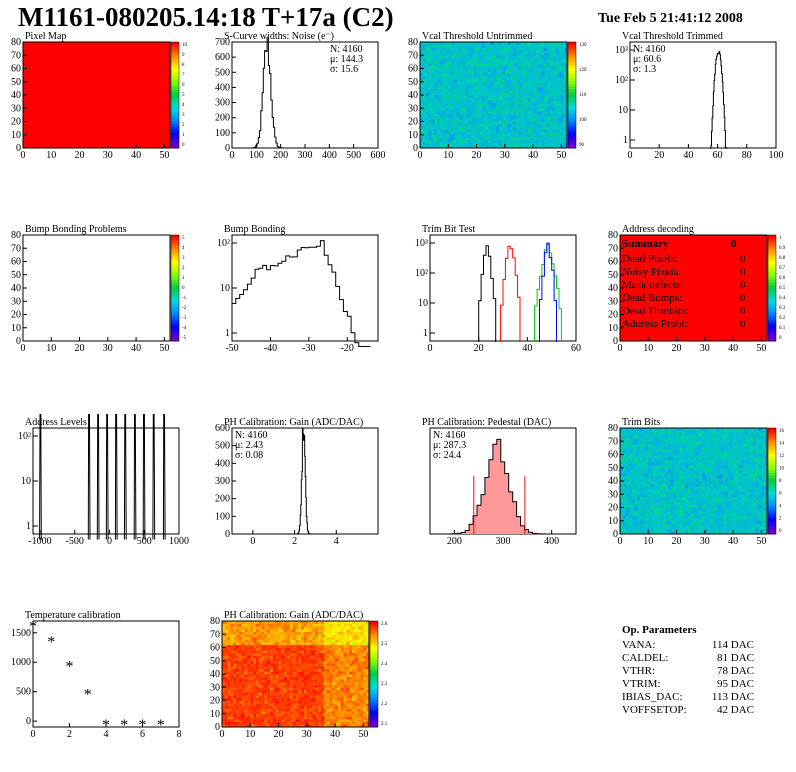 Image resolution: width=796 pixels, height=772 pixels. I want to click on plot-frame, so click(96, 288).